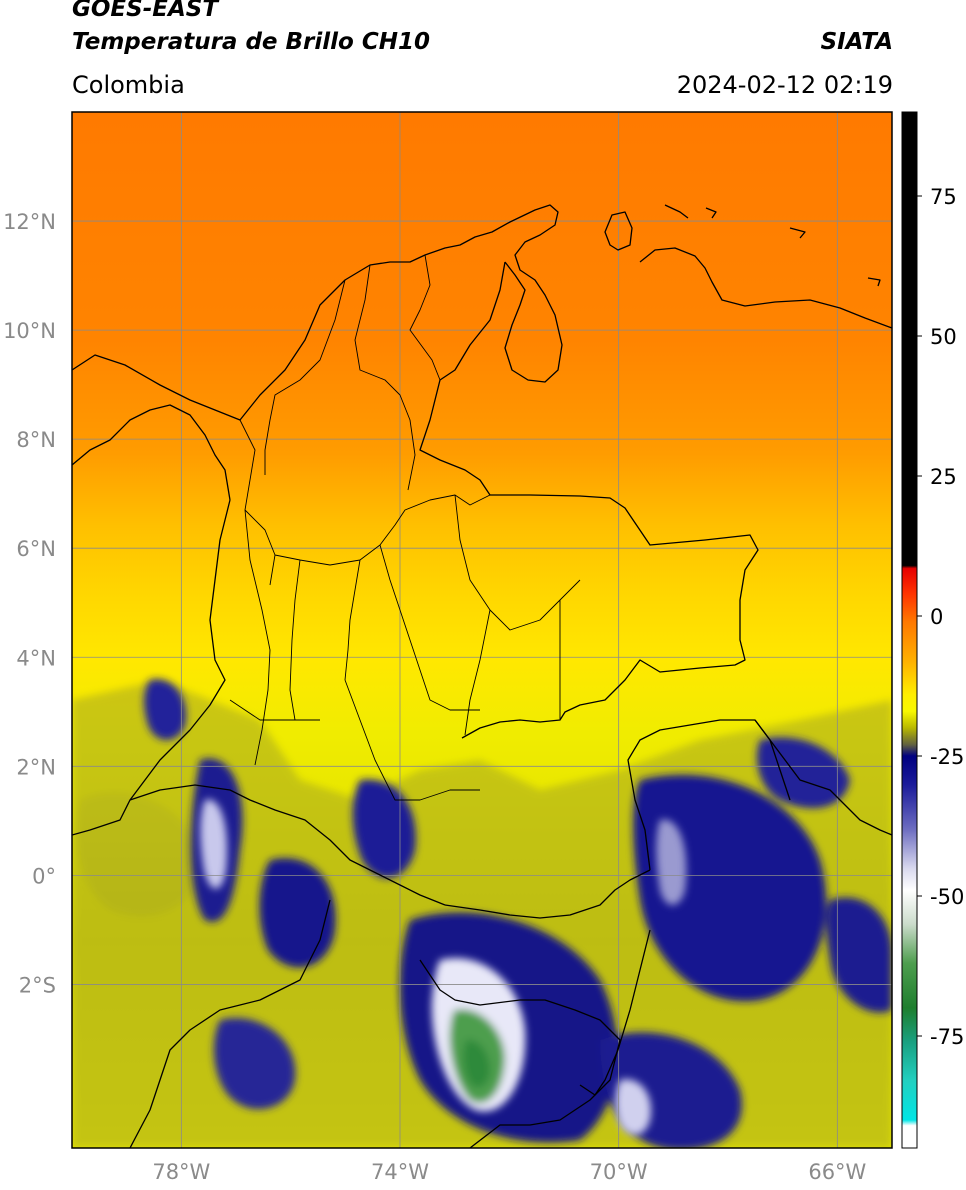 The height and width of the screenshot is (1190, 966). Describe the element at coordinates (520, 1053) in the screenshot. I see `amazon-peru-brazil` at that location.